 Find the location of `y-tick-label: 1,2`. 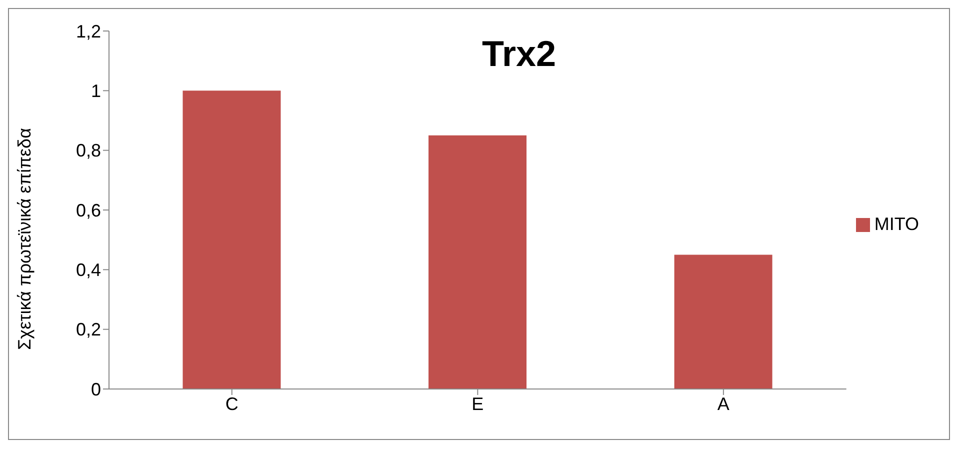

y-tick-label: 1,2 is located at coordinates (88, 31).